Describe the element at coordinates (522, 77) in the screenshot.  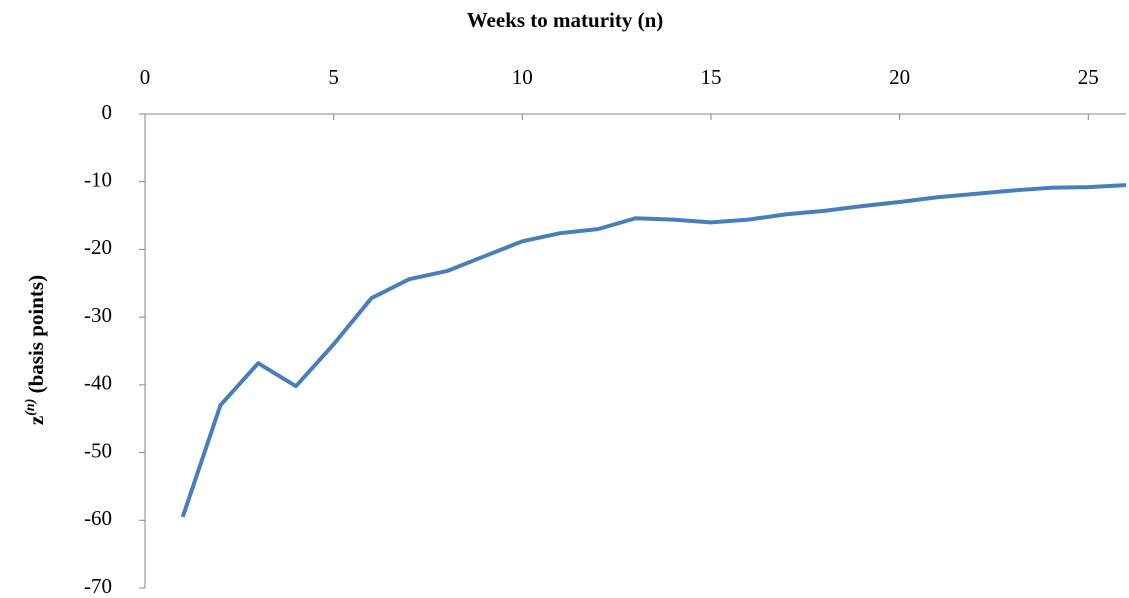
I see `x-tick-label: 10` at that location.